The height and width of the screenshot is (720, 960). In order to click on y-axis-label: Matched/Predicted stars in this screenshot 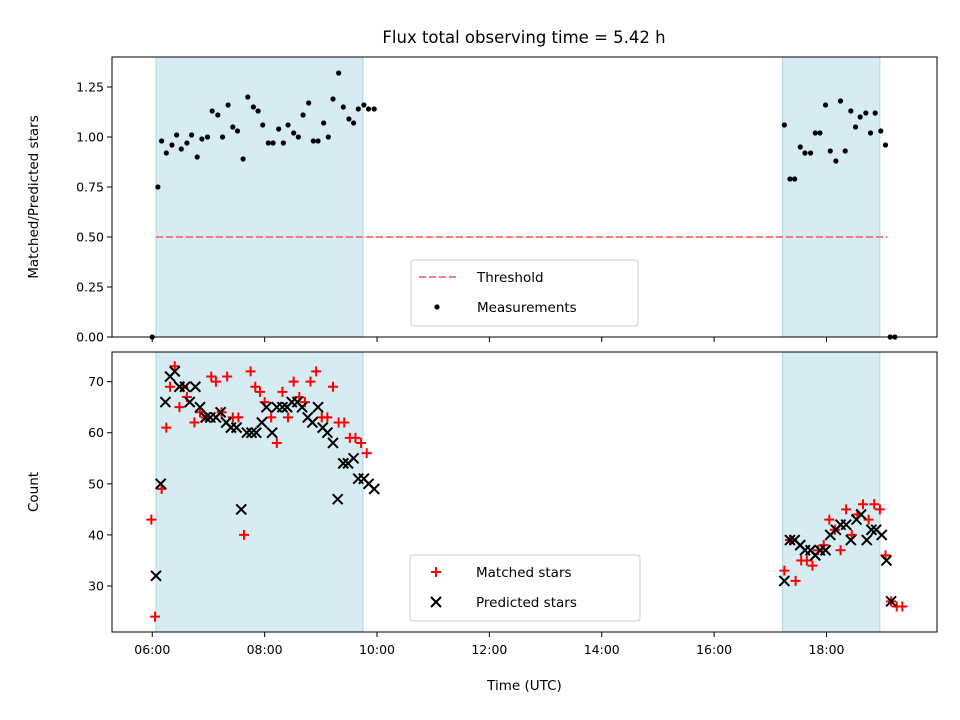, I will do `click(34, 196)`.